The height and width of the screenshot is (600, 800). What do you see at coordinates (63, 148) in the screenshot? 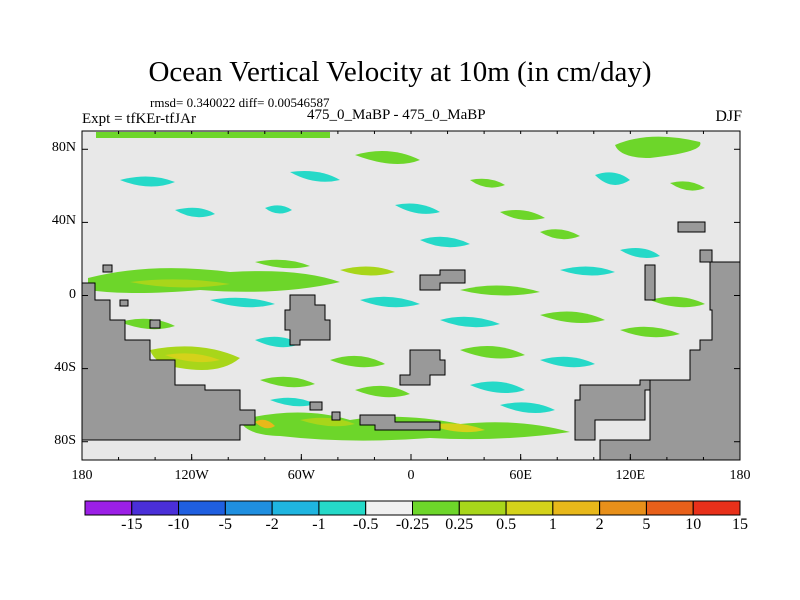
I see `y-tick-label: 80N` at bounding box center [63, 148].